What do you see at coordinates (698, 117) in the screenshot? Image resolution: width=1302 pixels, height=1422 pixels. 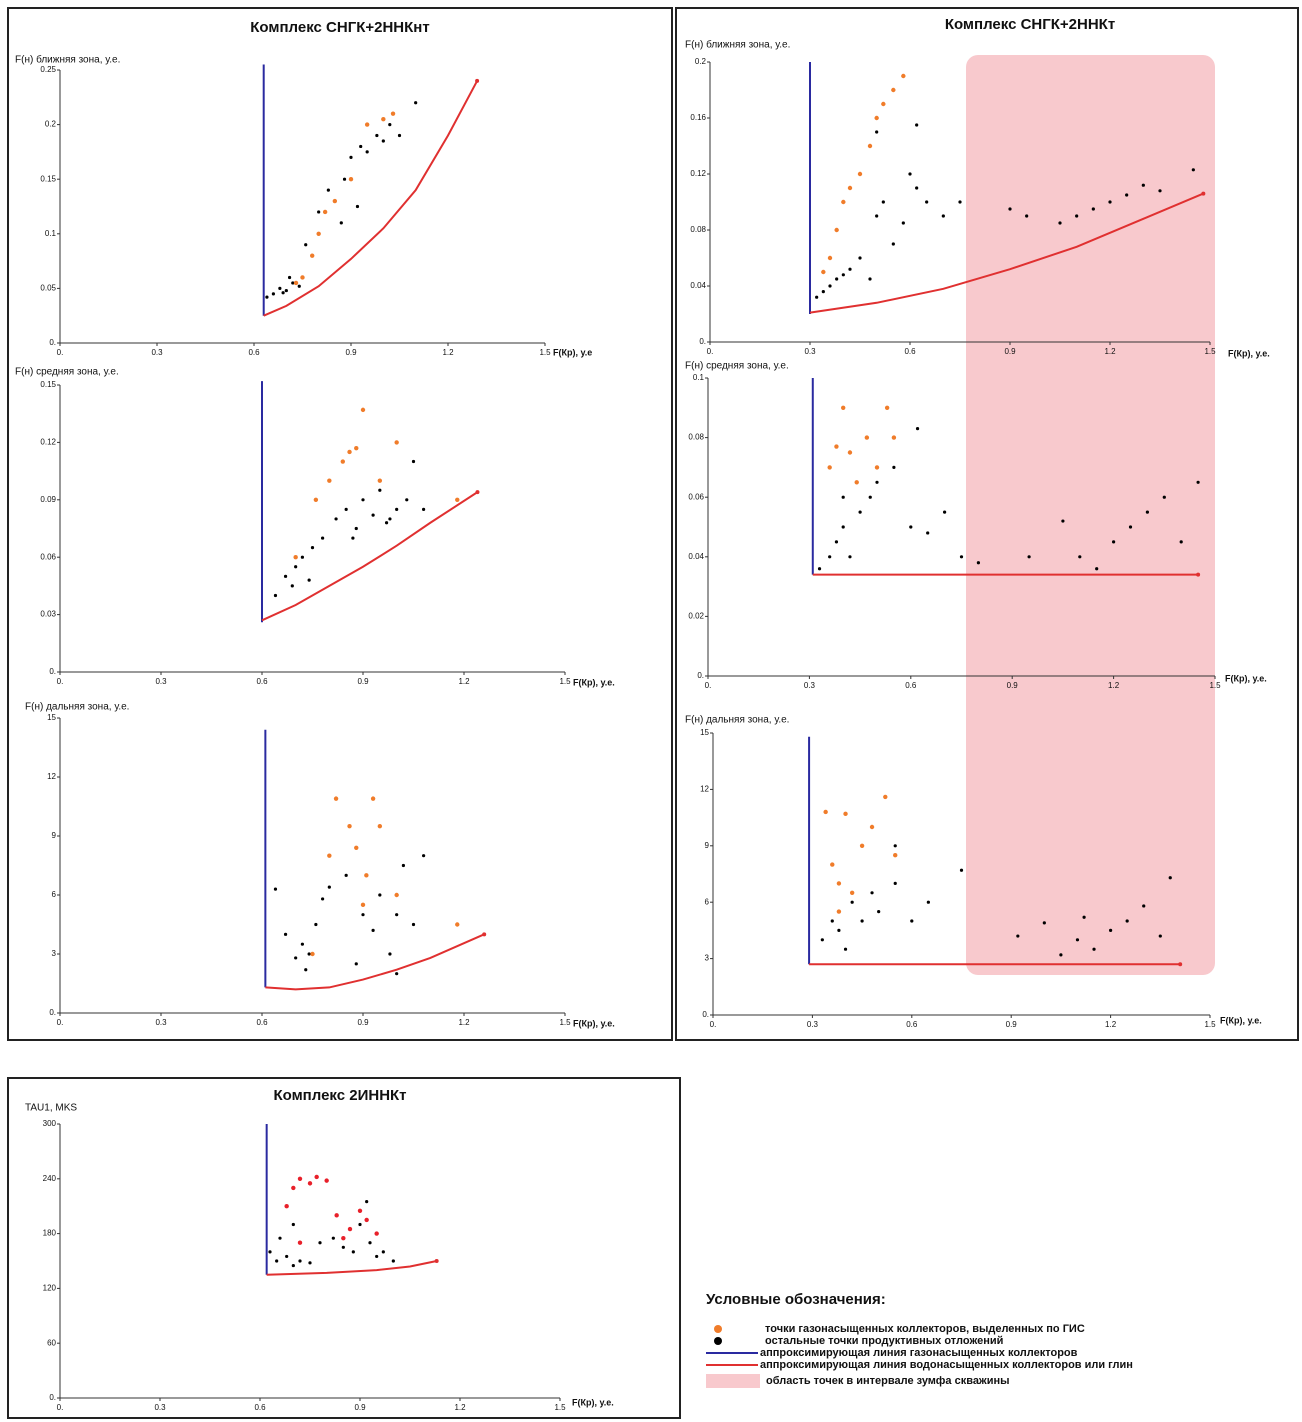 I see `y-tick-label: 0.16` at bounding box center [698, 117].